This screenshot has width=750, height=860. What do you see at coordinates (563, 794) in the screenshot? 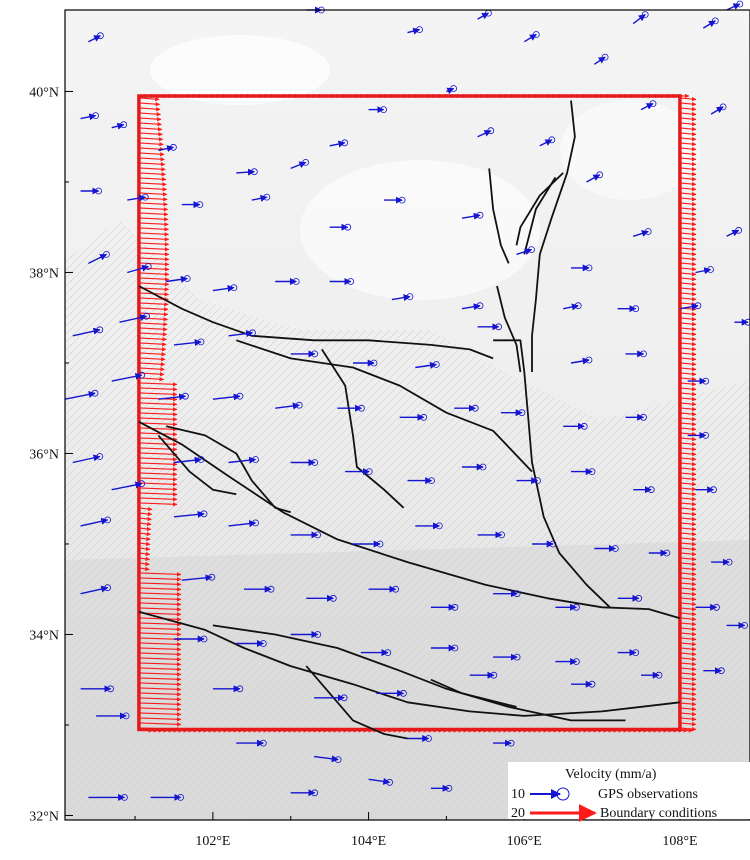
I see `legend-gps-error-ellipse` at bounding box center [563, 794].